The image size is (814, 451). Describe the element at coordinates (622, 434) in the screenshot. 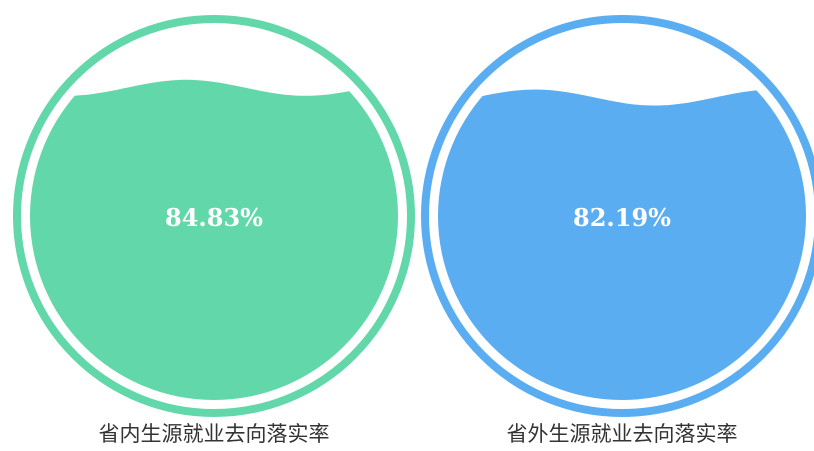

I see `gauge-caption-out-of-province: 省外生源就业去向落实率` at that location.